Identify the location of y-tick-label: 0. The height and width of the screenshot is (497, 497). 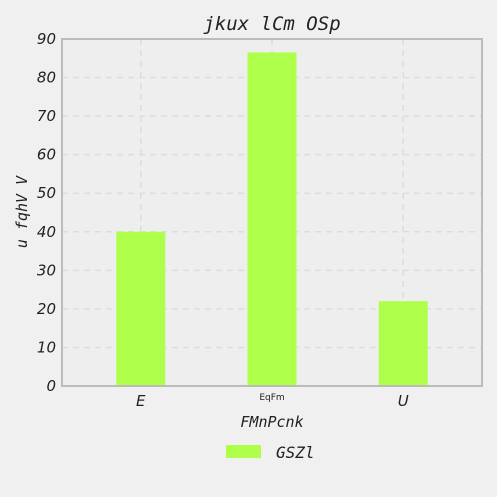
(51, 386).